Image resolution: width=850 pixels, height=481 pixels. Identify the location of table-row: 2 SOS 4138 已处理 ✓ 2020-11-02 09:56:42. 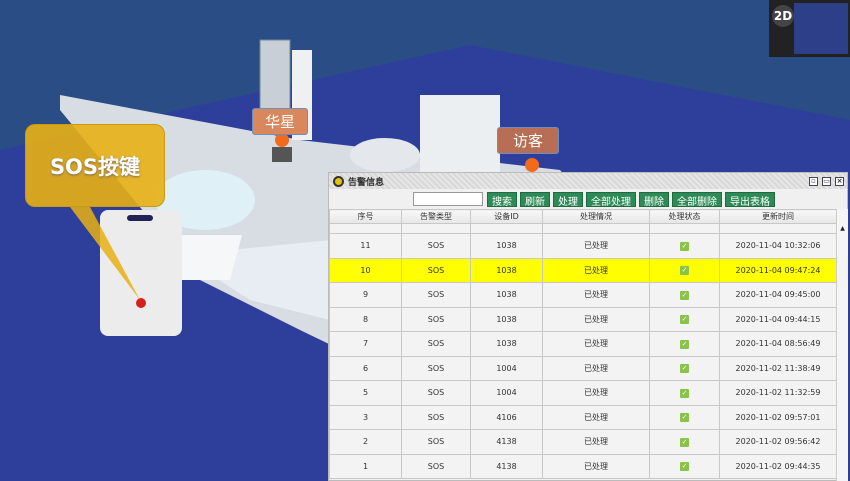
(582, 442).